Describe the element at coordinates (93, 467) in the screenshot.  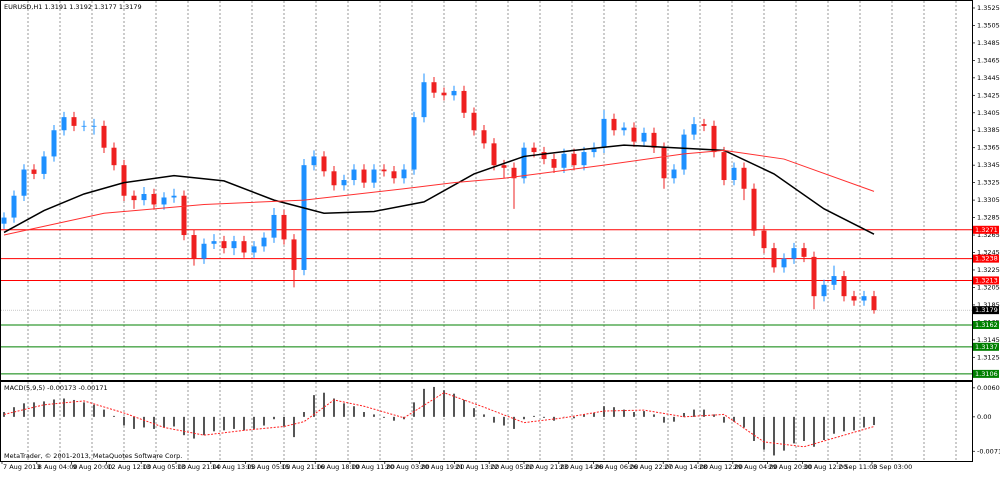
I see `x-tick-label: 9 Aug 20:00` at that location.